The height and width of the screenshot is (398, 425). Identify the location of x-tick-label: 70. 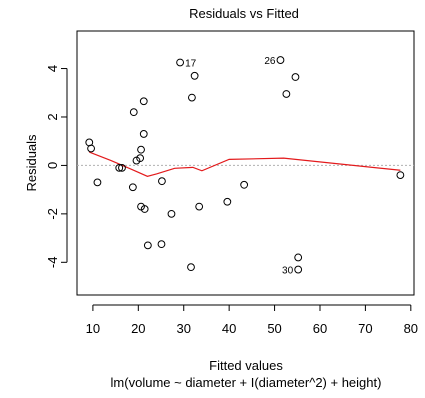
(365, 328).